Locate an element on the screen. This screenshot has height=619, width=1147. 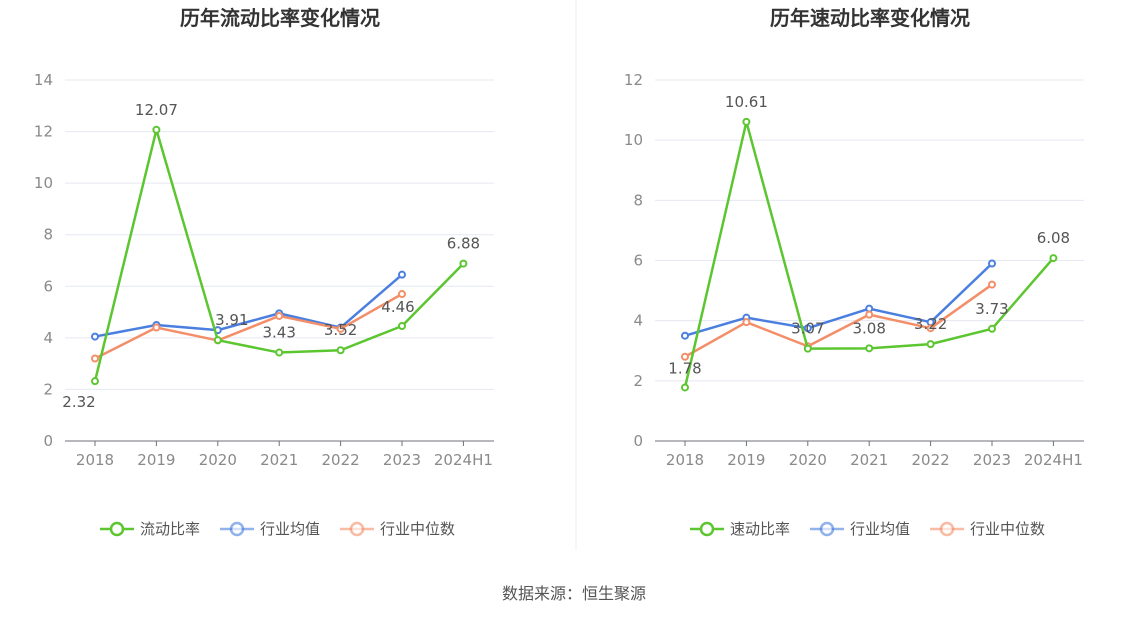
data-label: 3.43 is located at coordinates (278, 333).